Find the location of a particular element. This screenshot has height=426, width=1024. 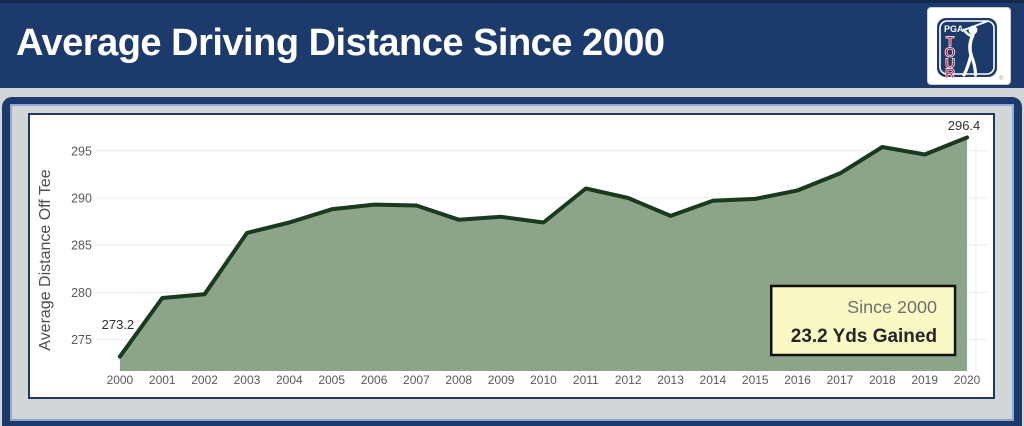

x-tick-2015: 2015 is located at coordinates (755, 380).